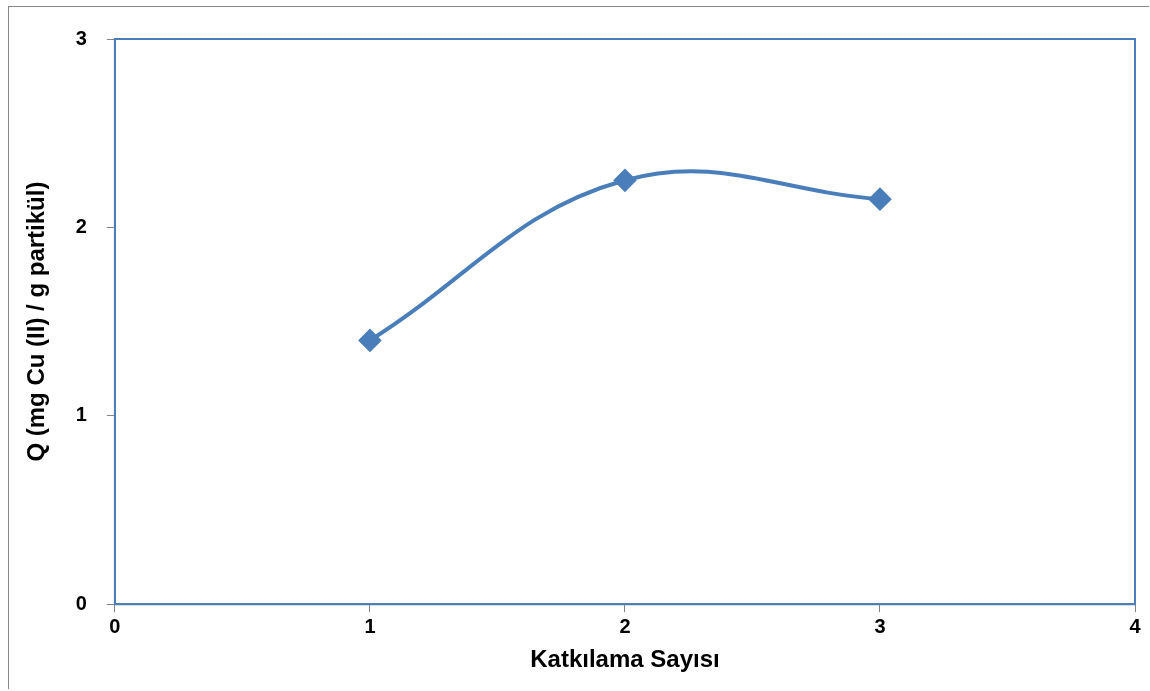 Image resolution: width=1150 pixels, height=691 pixels. I want to click on x-tick-label: 4, so click(1135, 625).